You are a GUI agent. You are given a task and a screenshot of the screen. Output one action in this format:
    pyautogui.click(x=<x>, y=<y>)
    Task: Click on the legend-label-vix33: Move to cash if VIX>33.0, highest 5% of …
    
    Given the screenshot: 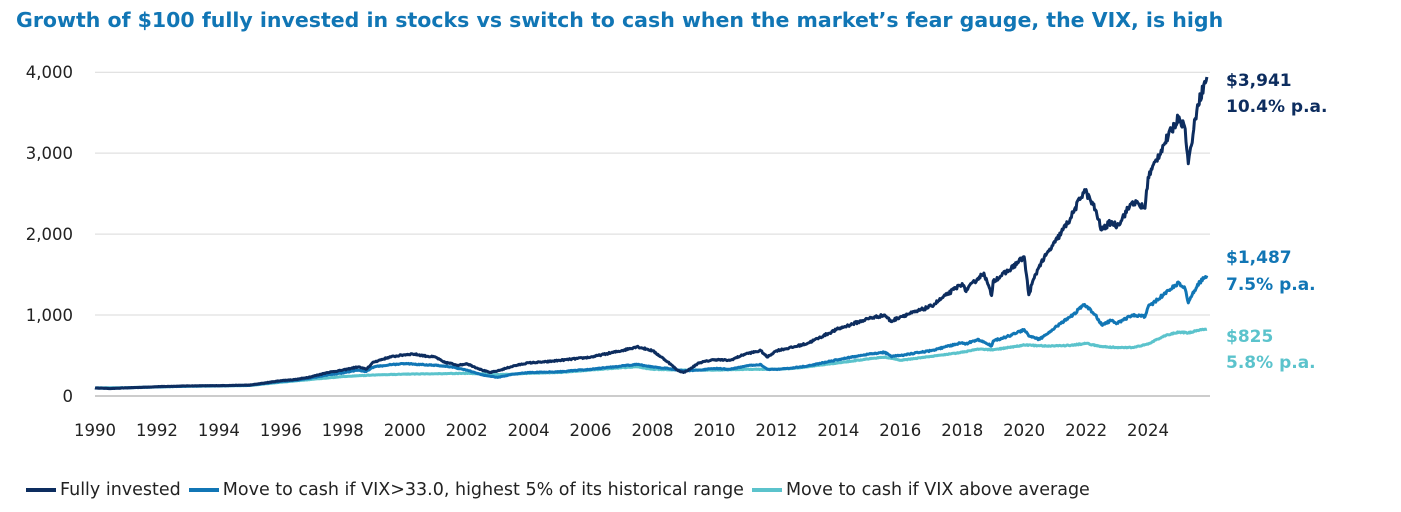 What is the action you would take?
    pyautogui.click(x=483, y=490)
    